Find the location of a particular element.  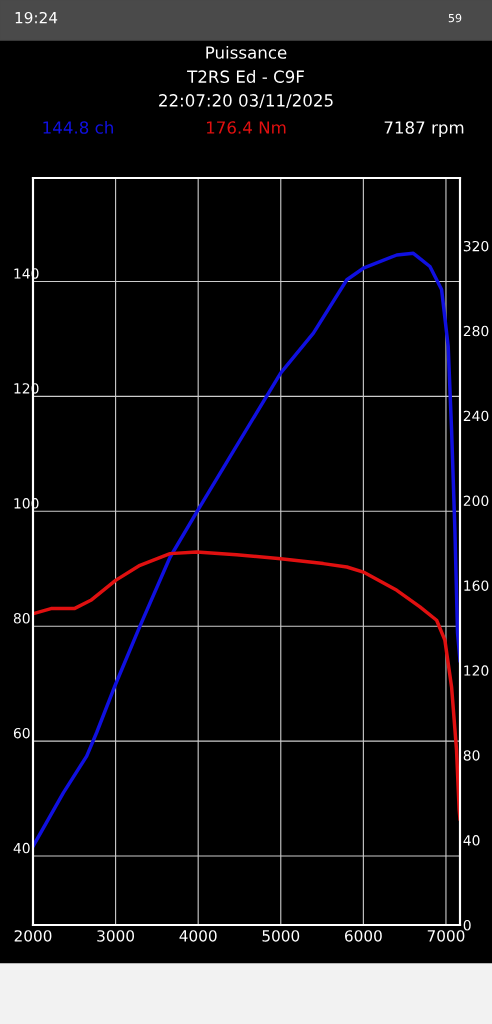

text: 59 is located at coordinates (455, 18).